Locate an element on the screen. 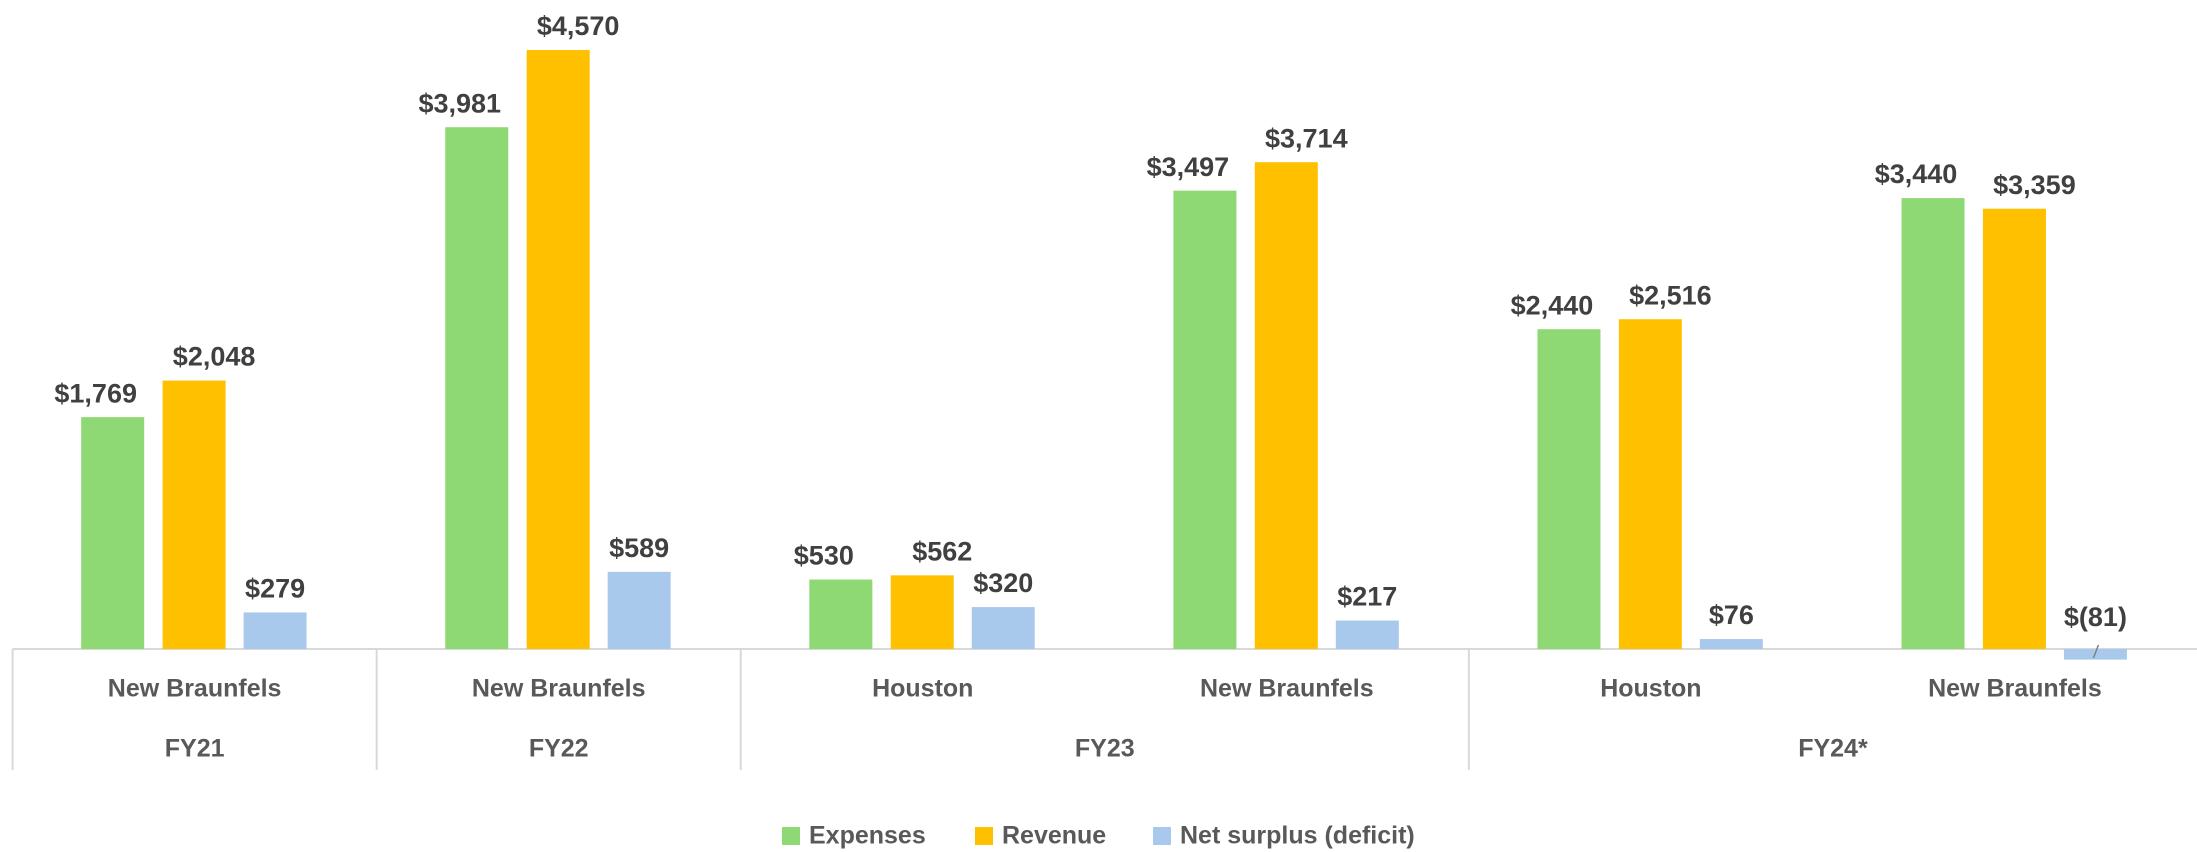 The width and height of the screenshot is (2197, 852). data-label: $562 is located at coordinates (942, 551).